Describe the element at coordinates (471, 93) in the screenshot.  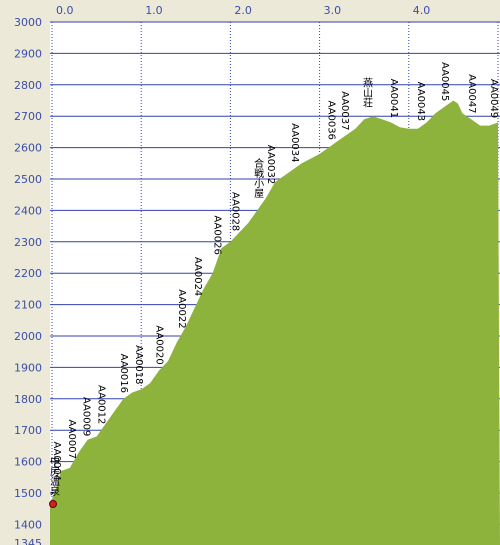
I see `waypoint-label: AA0047` at that location.